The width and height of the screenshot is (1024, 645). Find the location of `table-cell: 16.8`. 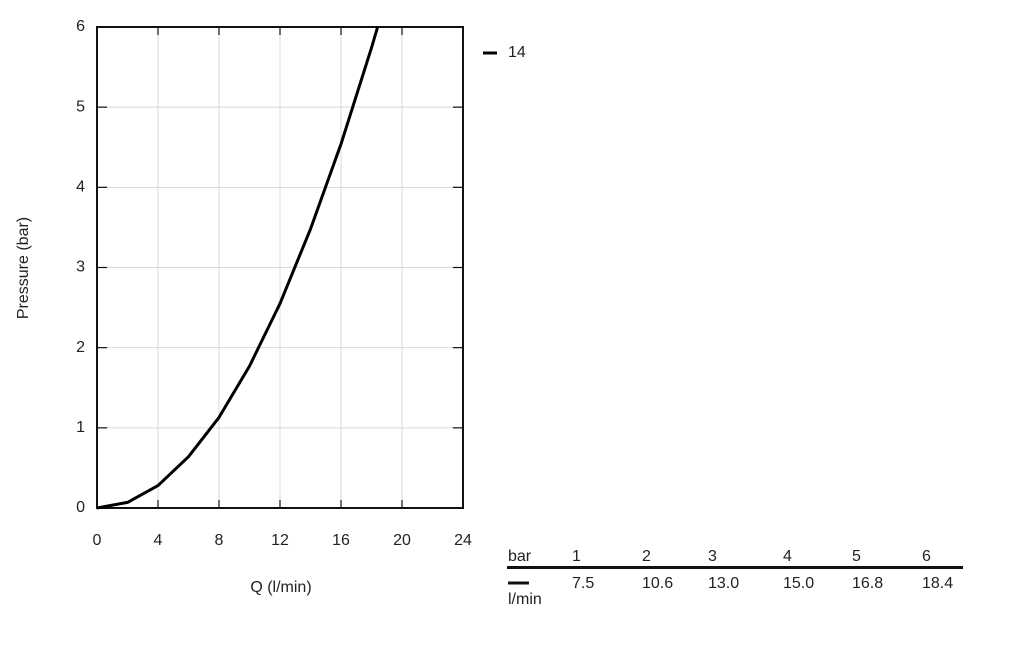

table-cell: 16.8 is located at coordinates (867, 583).